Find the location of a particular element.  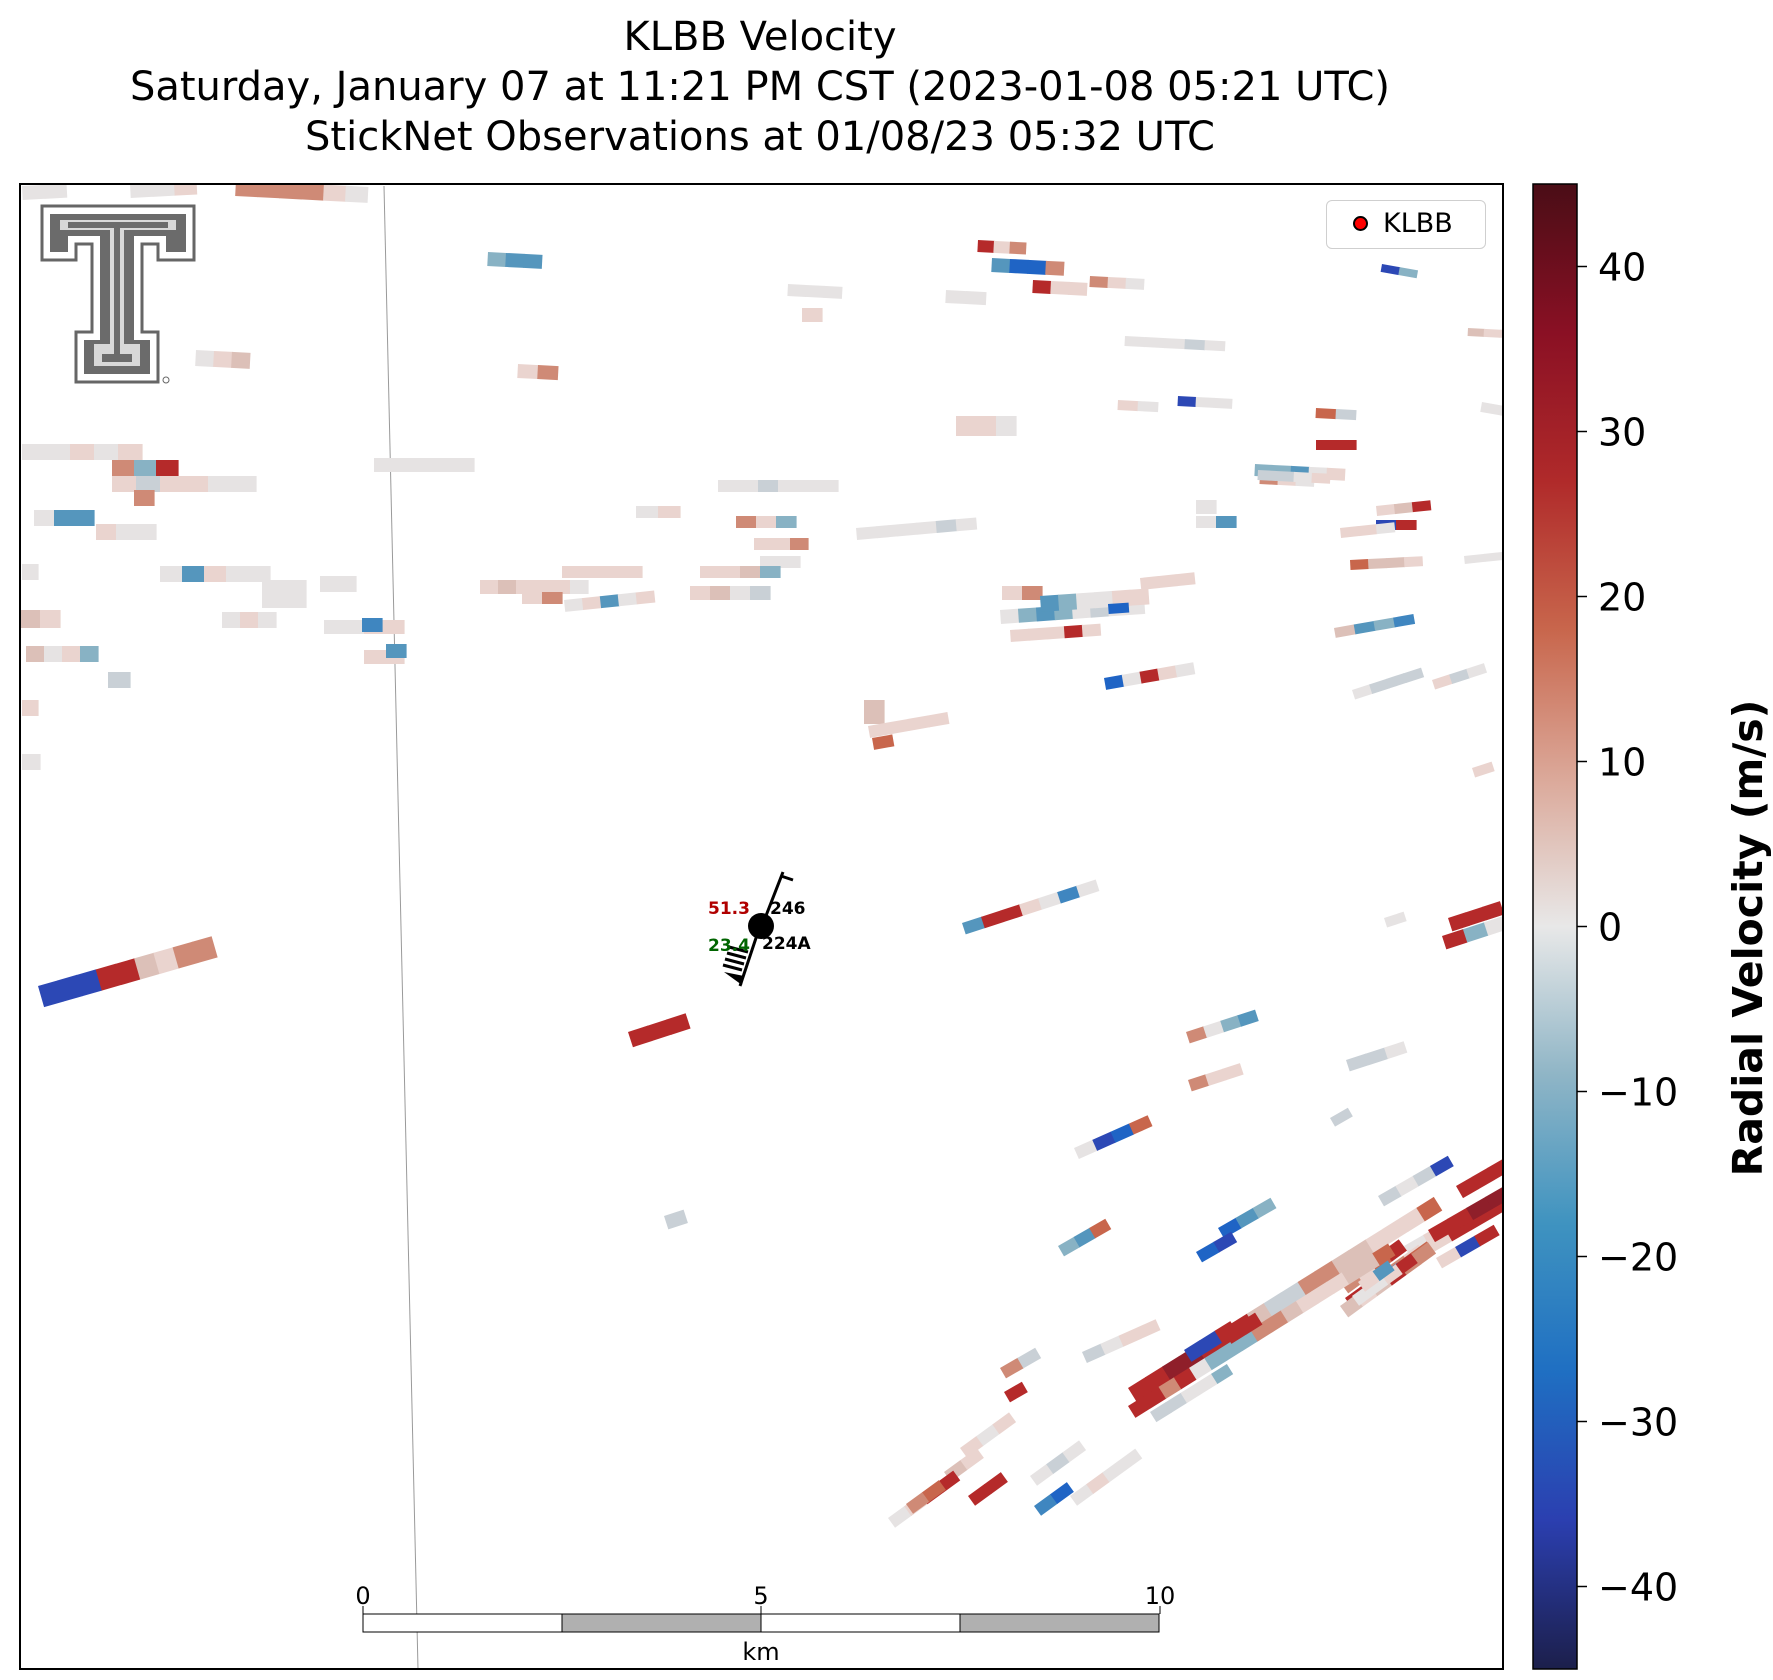

sticknet-station-plot: 51.3 246 23.4 224A is located at coordinates (759, 929).